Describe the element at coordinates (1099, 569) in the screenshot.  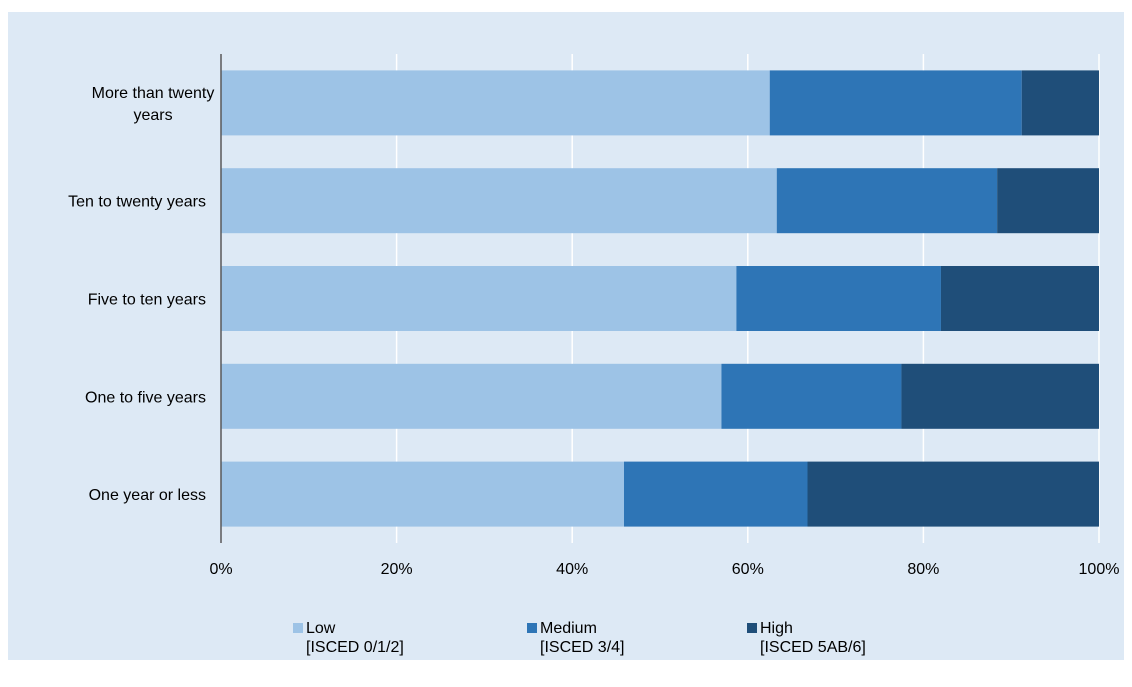
I see `x-tick-label: 100%` at that location.